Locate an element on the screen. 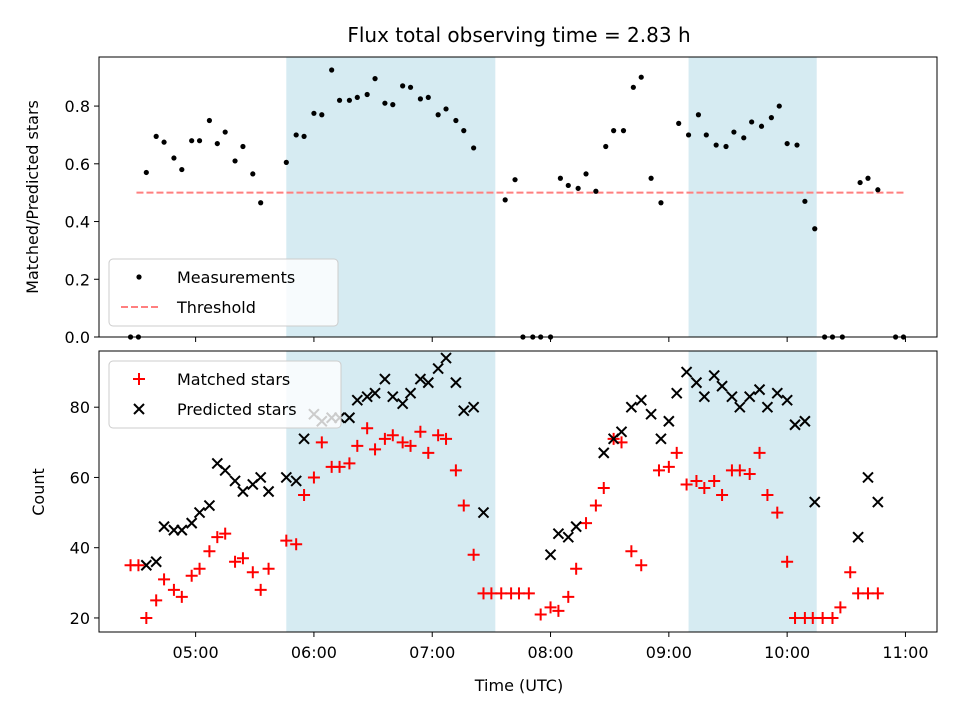  bottom-x-ticks: 05:00 06:00 07:00 08:00 09:00 10:00 11:00 is located at coordinates (551, 647).